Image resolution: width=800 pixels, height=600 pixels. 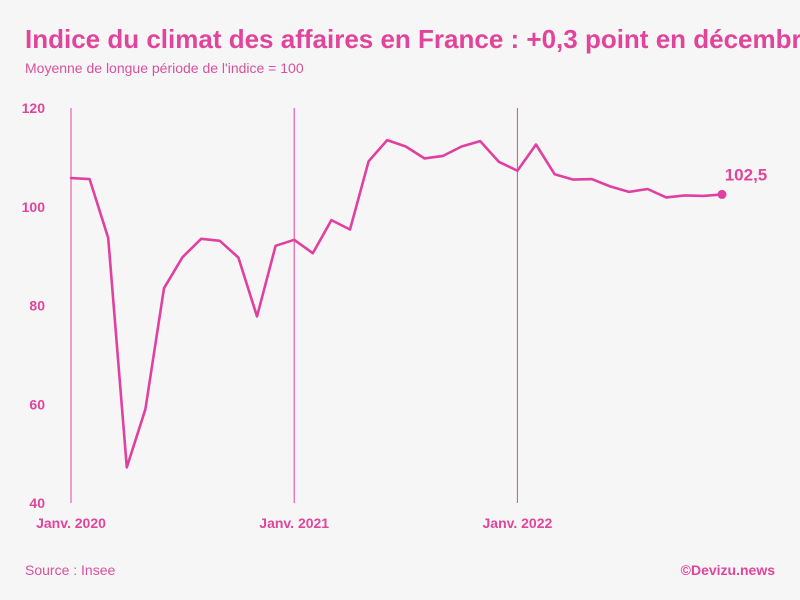 I want to click on x-tick-label: Janv. 2021, so click(x=294, y=523).